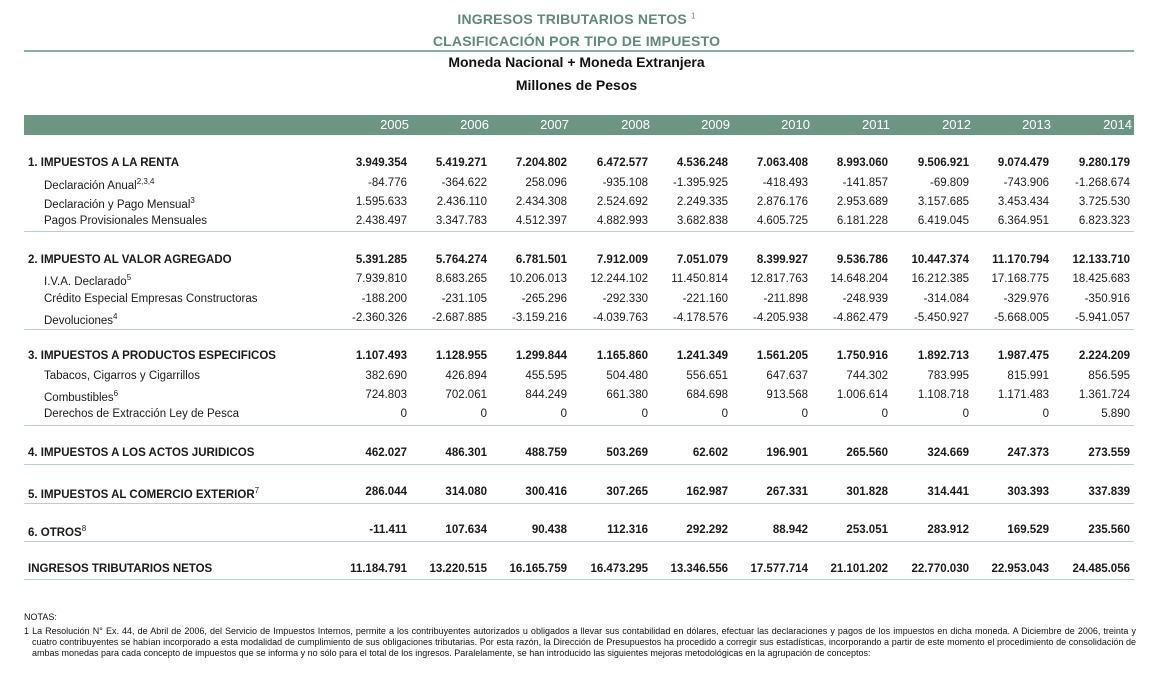  I want to click on value-cell-2011: 301.828, so click(867, 492).